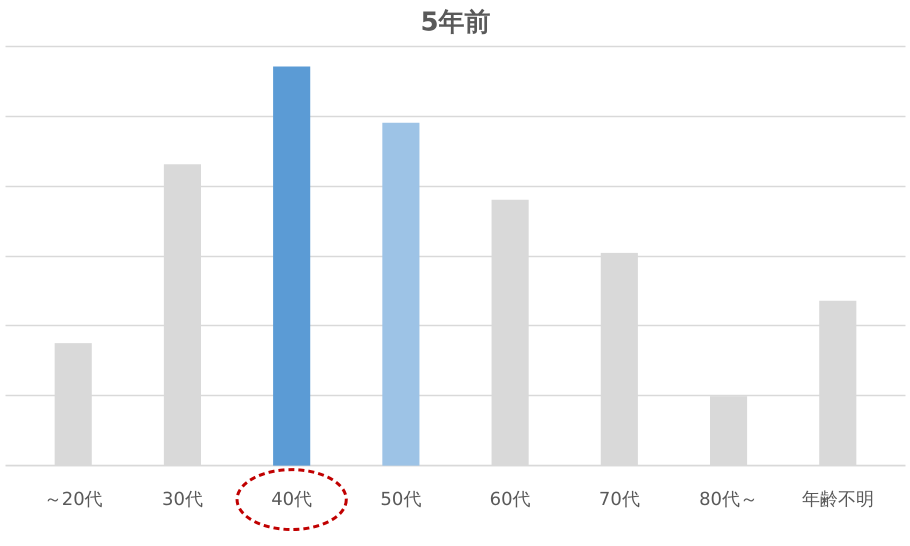 The image size is (910, 546). What do you see at coordinates (619, 499) in the screenshot?
I see `x-tick-label: 70代` at bounding box center [619, 499].